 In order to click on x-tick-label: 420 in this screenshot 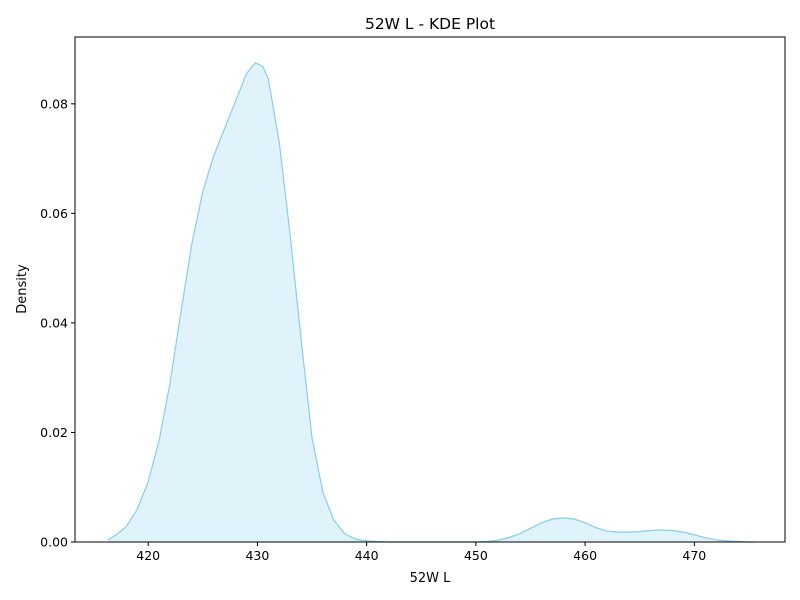, I will do `click(148, 555)`.